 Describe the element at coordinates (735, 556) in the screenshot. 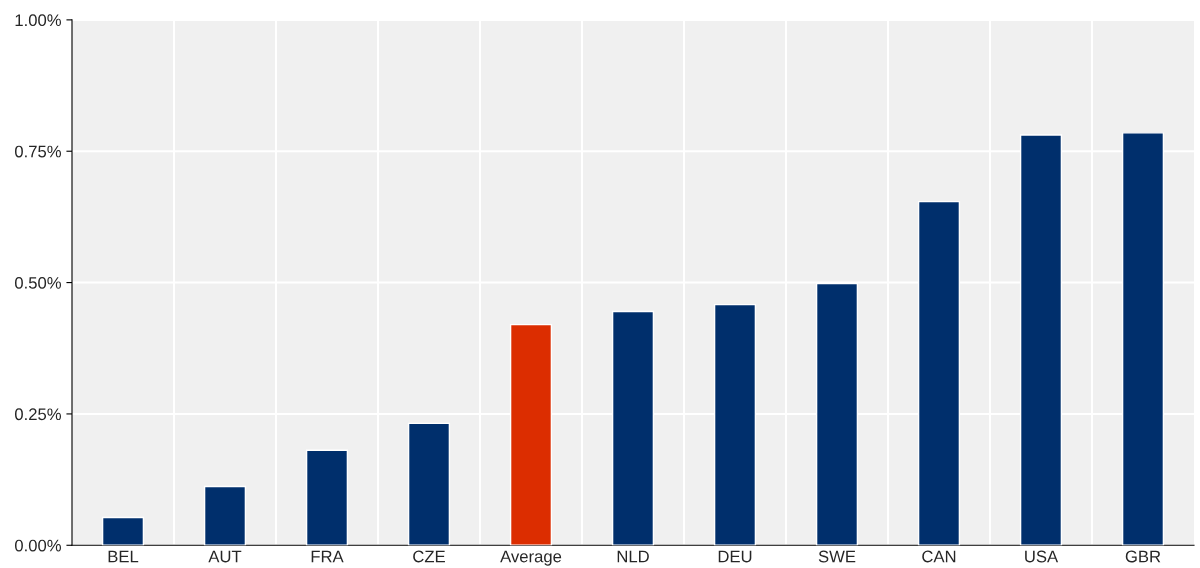

I see `x-tick-label: DEU` at that location.